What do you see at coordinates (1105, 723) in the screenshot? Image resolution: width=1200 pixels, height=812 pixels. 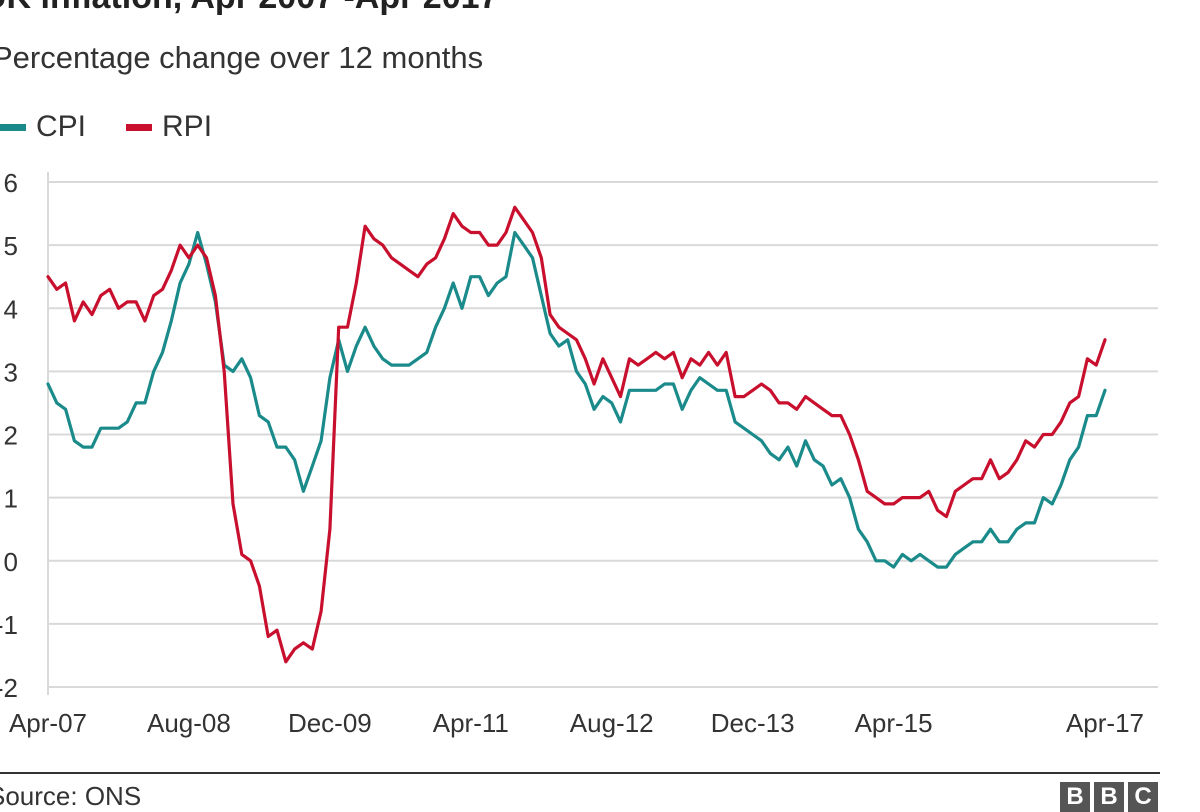 I see `x-tick-label: Apr-17` at bounding box center [1105, 723].